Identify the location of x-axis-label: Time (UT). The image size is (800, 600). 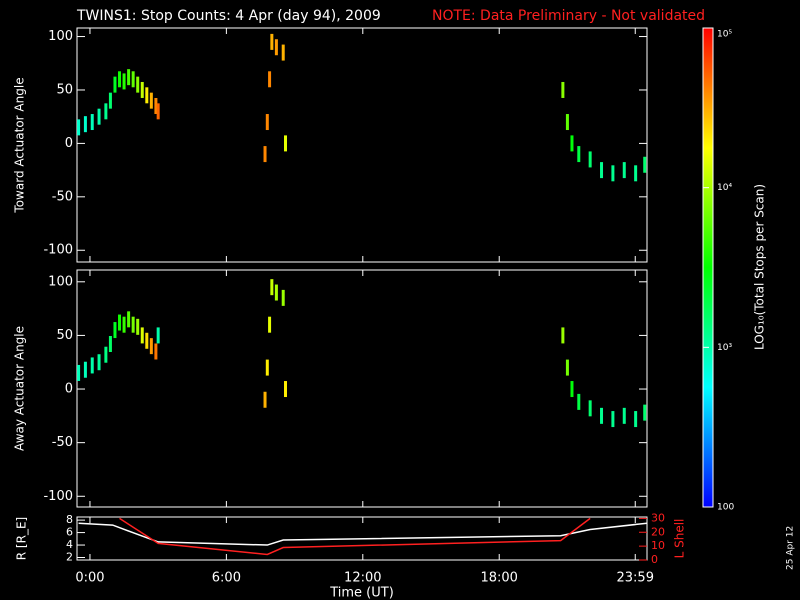
(361, 593).